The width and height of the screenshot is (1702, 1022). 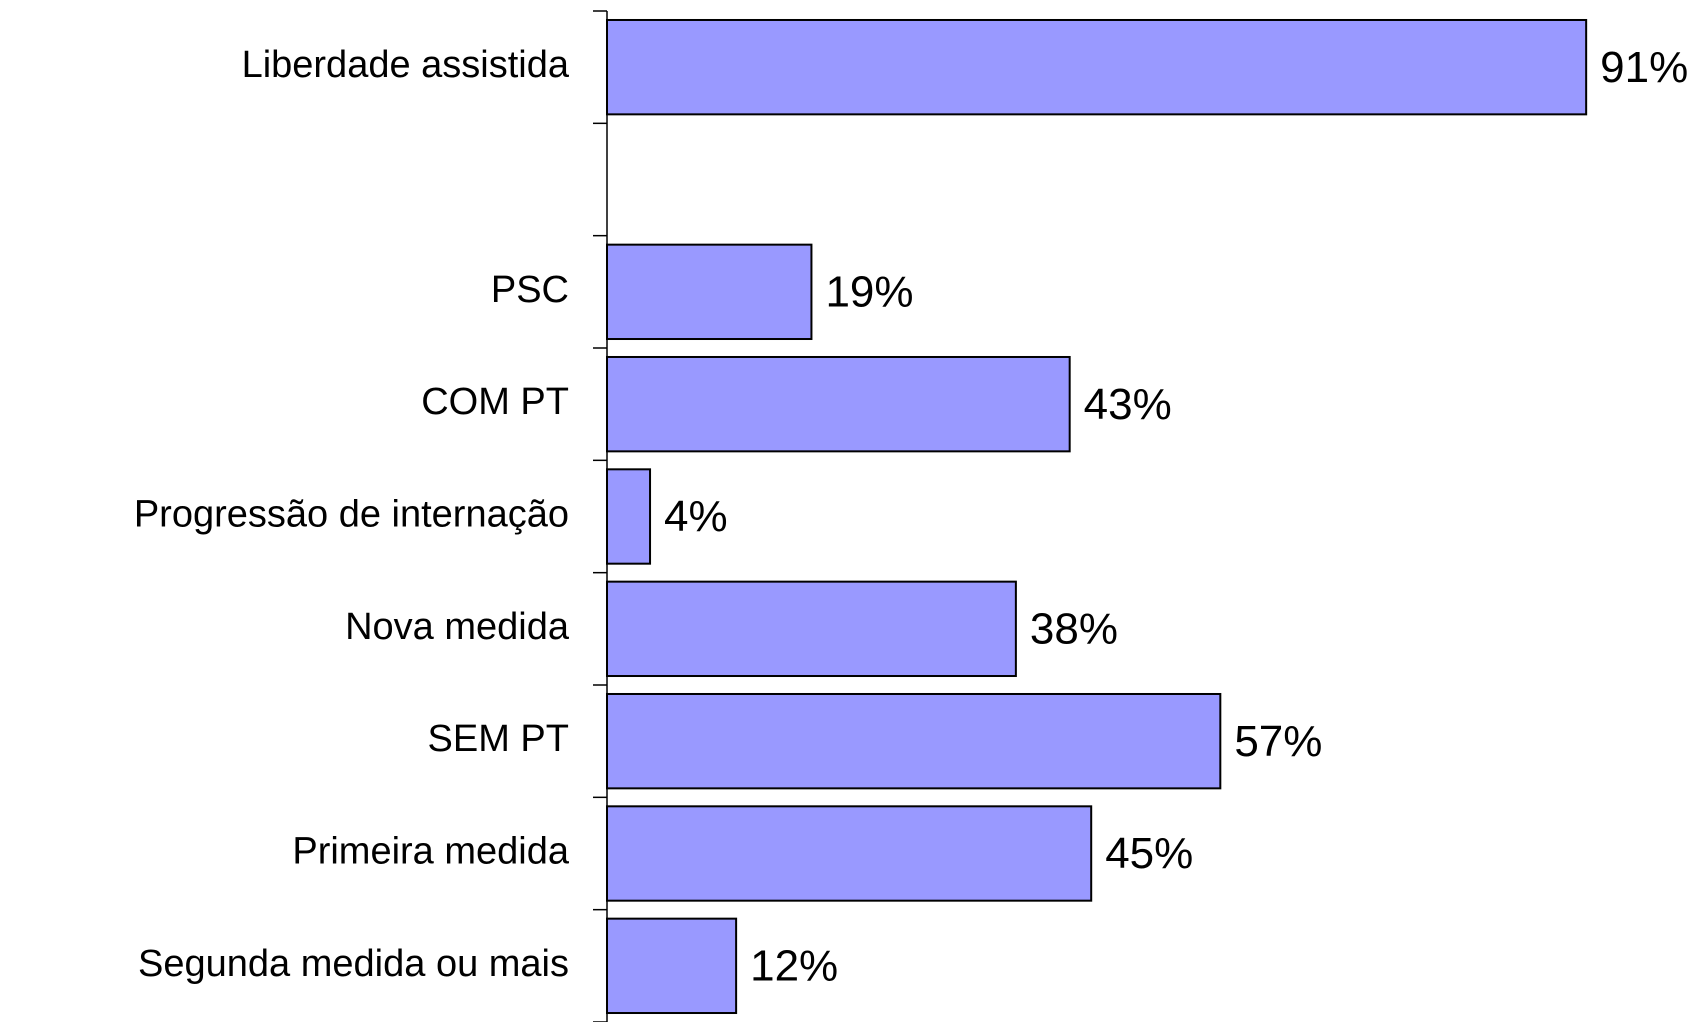 What do you see at coordinates (1278, 741) in the screenshot?
I see `data-label: 57%` at bounding box center [1278, 741].